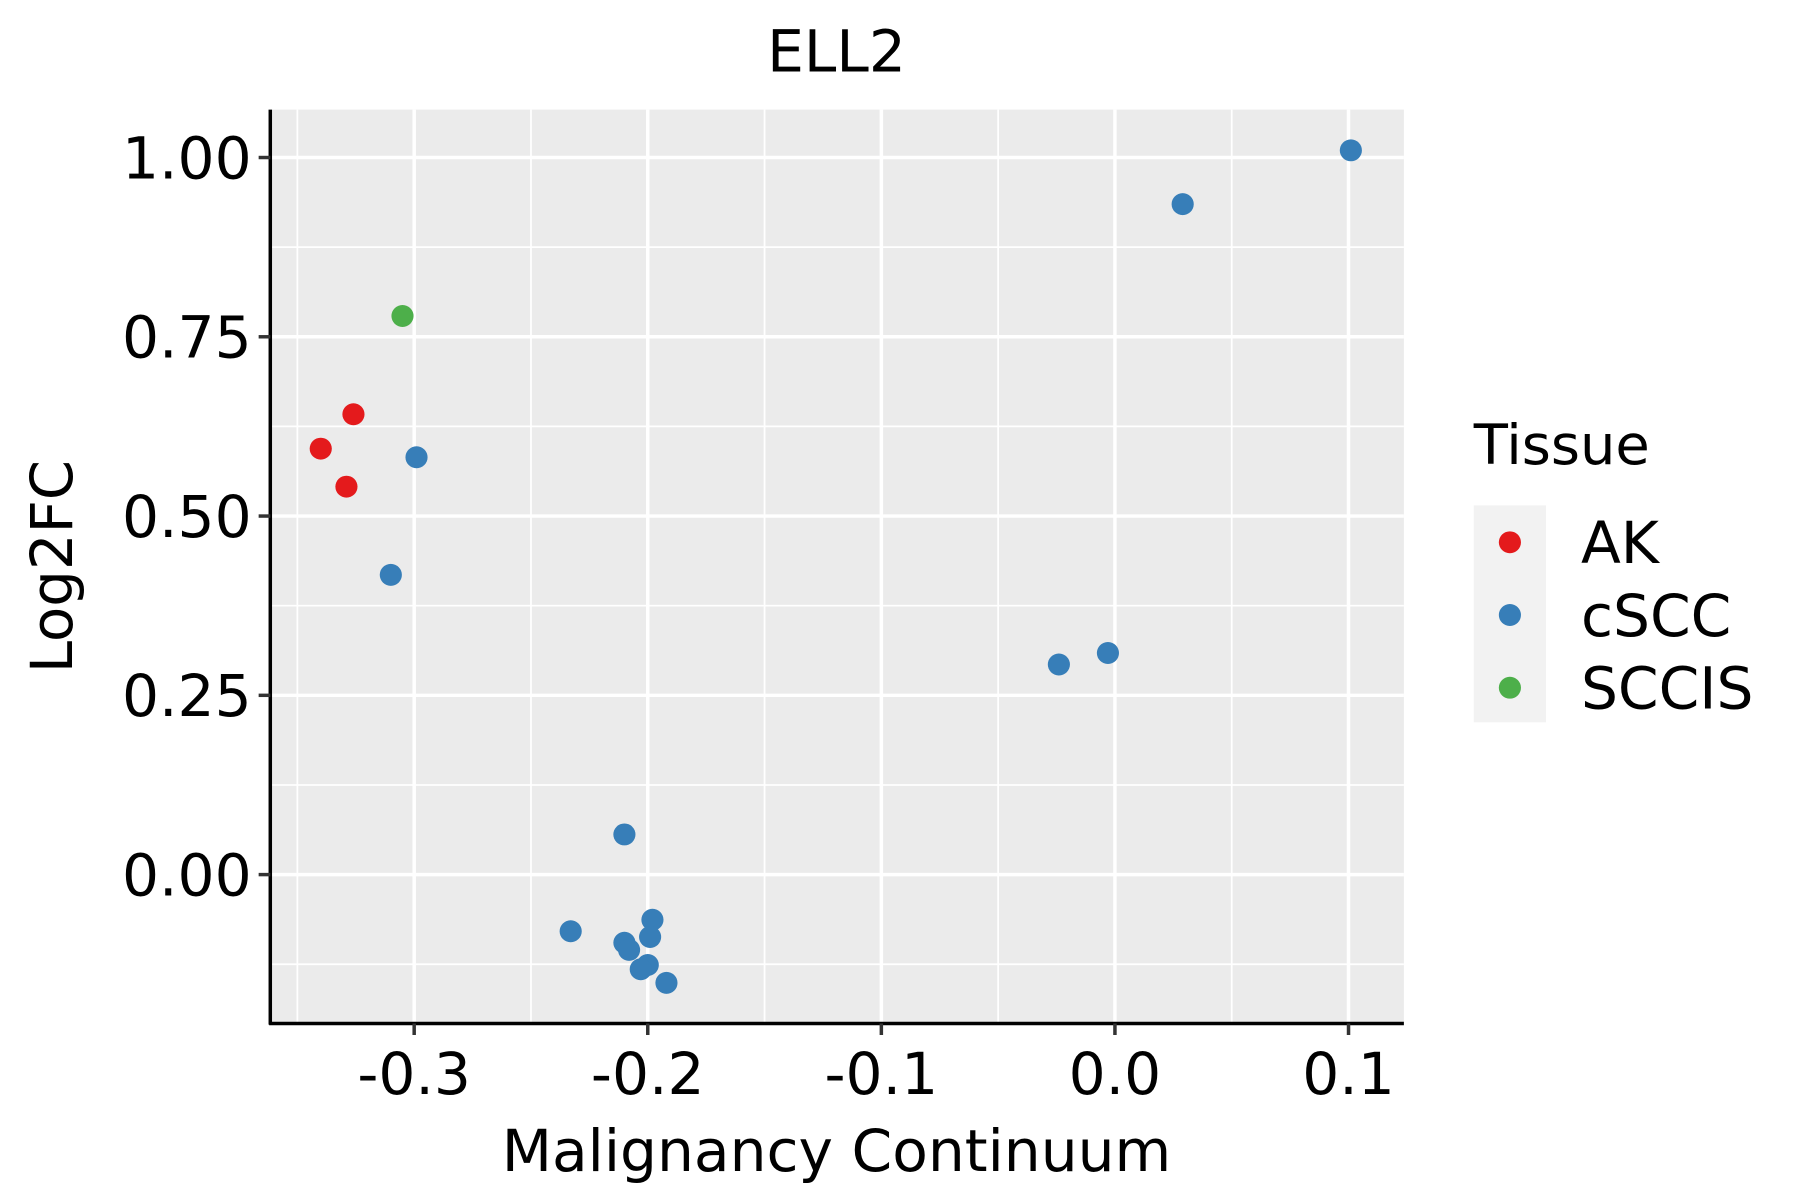 Image resolution: width=1800 pixels, height=1200 pixels. What do you see at coordinates (1656, 616) in the screenshot?
I see `legend-label: cSCC` at bounding box center [1656, 616].